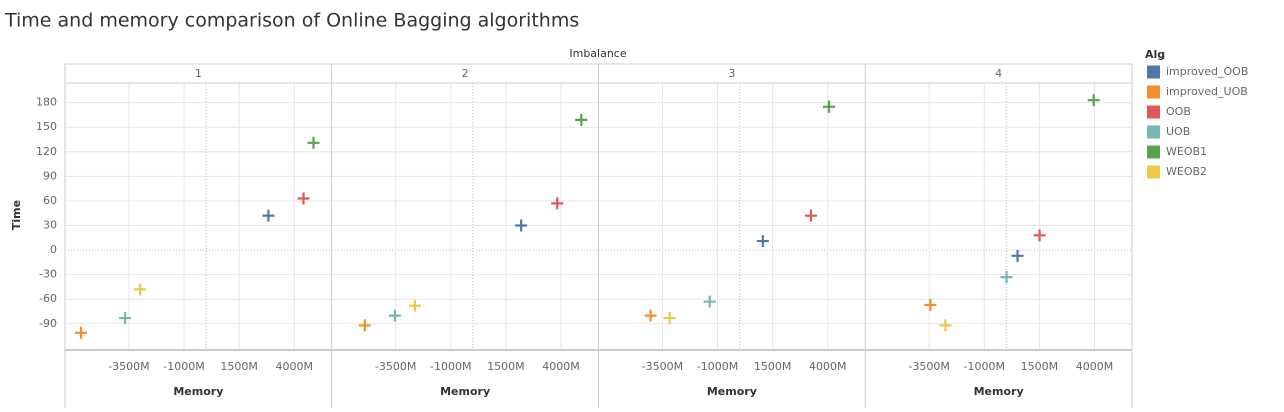  What do you see at coordinates (50, 200) in the screenshot?
I see `y-tick-label: 60` at bounding box center [50, 200].